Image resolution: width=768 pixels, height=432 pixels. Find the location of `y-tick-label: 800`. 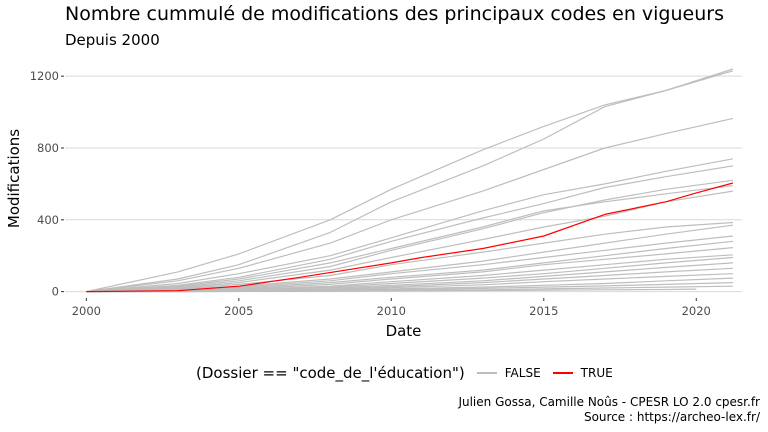

y-tick-label: 800 is located at coordinates (48, 148).